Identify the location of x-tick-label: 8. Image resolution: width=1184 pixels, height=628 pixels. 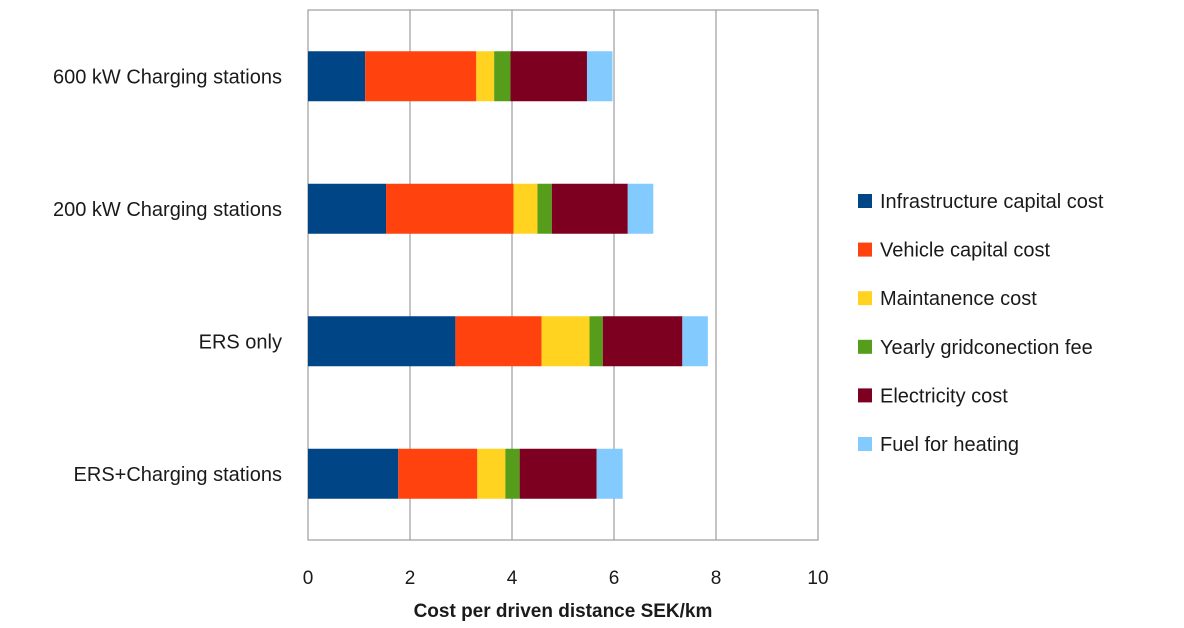
(716, 578).